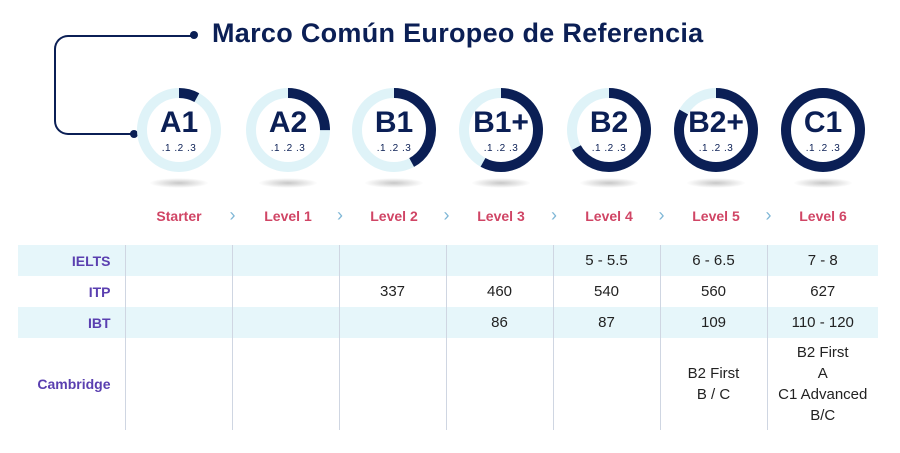 The height and width of the screenshot is (453, 900). I want to click on level-ring-b2-plus: B2+ .1 .2 .3, so click(716, 141).